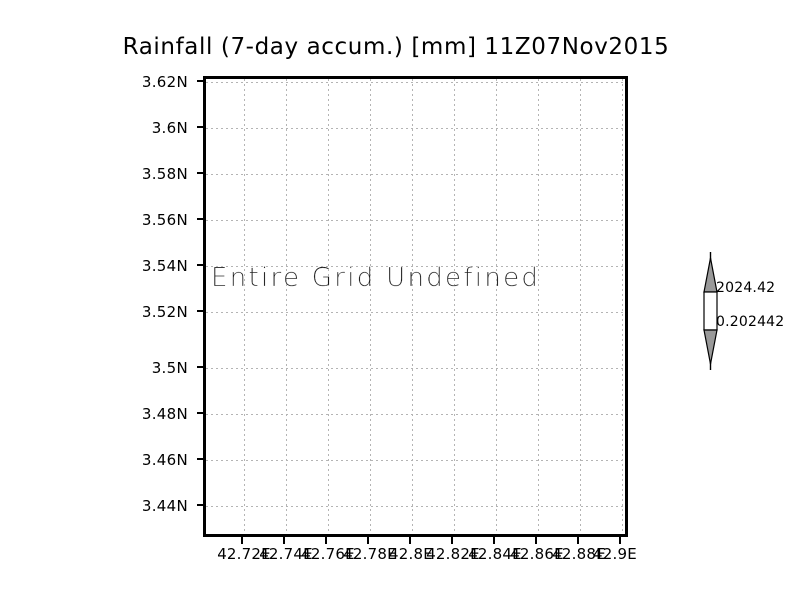  Describe the element at coordinates (164, 266) in the screenshot. I see `y-axis-label: 3.54N` at that location.